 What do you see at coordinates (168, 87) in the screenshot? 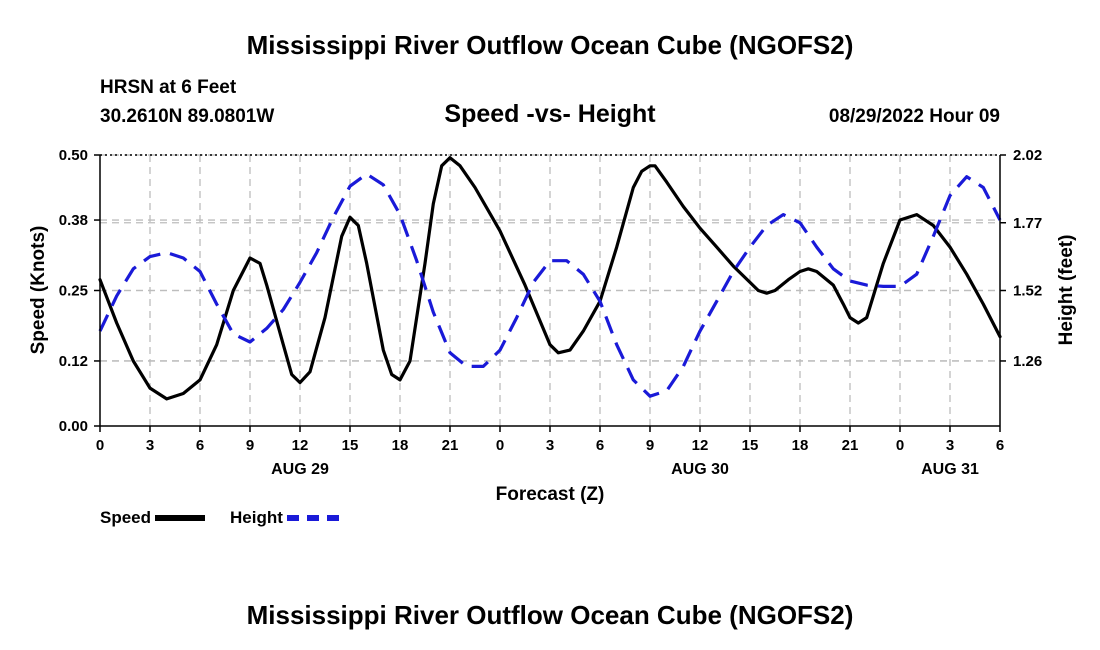
I see `station-label: HRSN at 6 Feet` at bounding box center [168, 87].